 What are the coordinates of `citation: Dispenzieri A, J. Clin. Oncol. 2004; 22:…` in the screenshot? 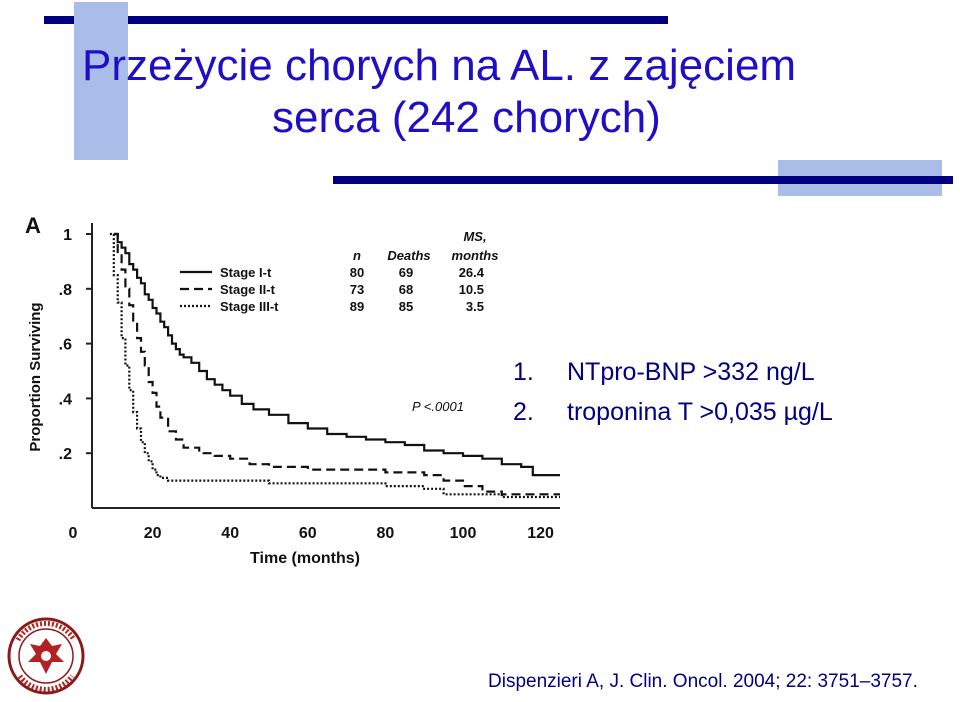 It's located at (703, 681).